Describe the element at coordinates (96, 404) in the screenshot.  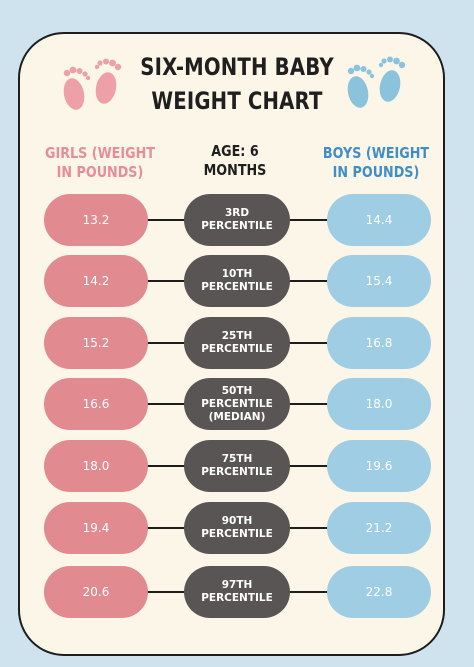
I see `girls-weight: 16.6` at that location.